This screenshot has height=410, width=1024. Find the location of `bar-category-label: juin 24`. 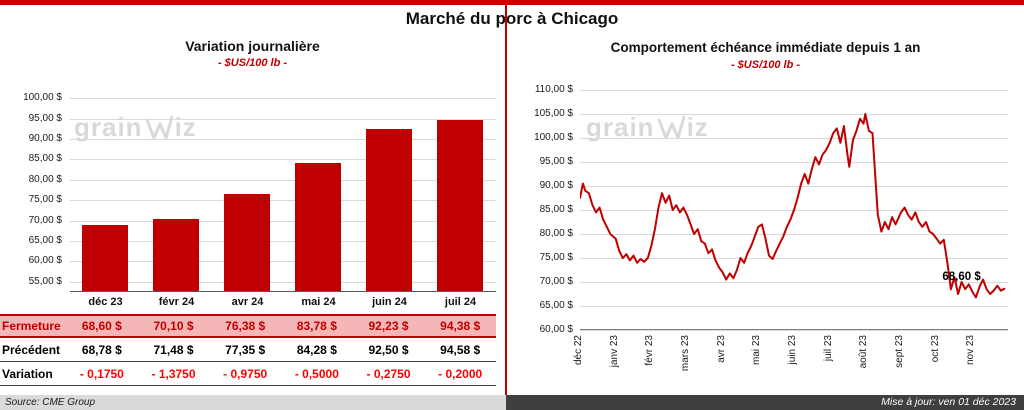

bar-category-label: juin 24 is located at coordinates (389, 302).